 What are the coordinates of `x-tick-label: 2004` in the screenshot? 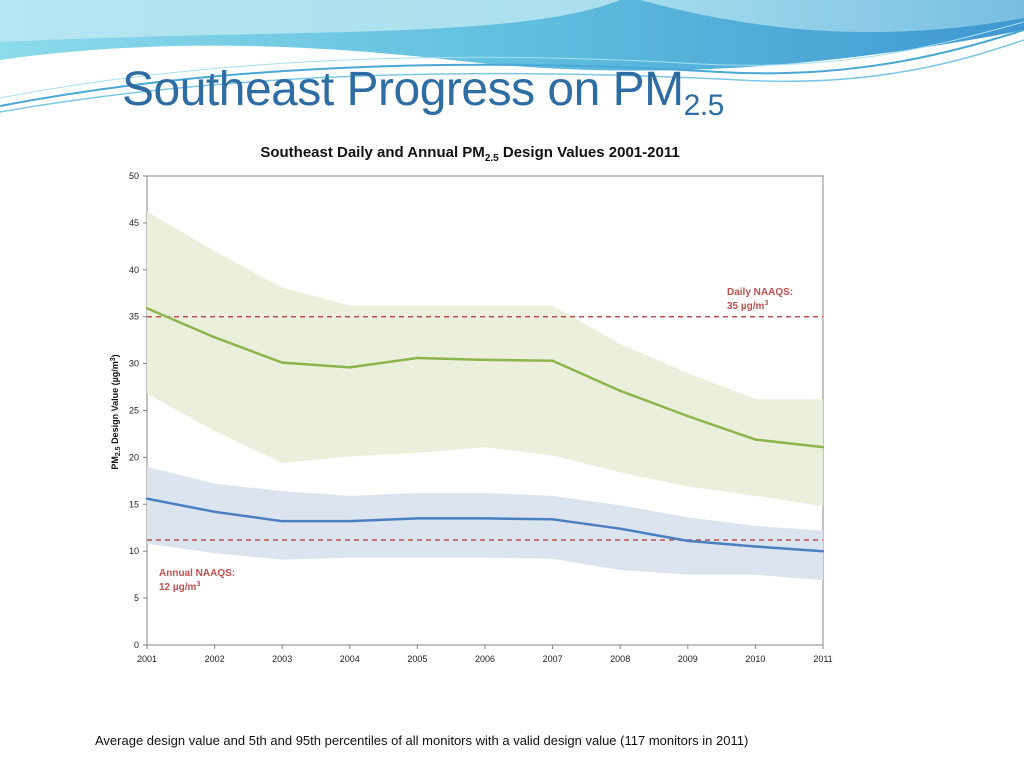 It's located at (350, 659).